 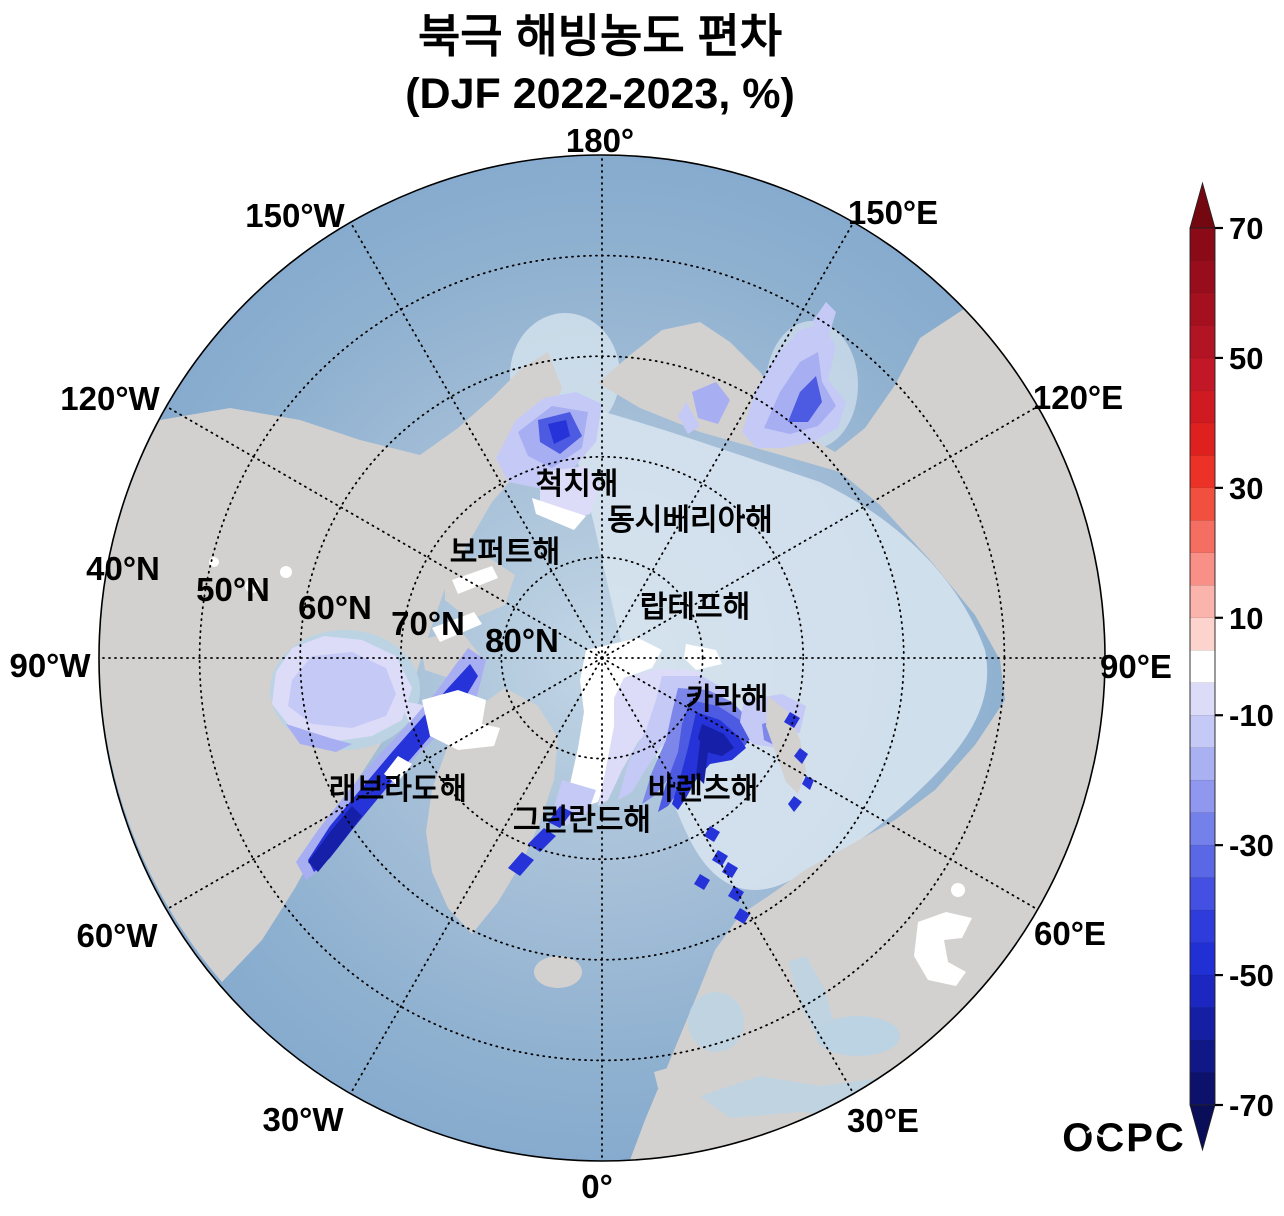 I want to click on anomaly-barents-tail-specks, so click(x=722, y=875).